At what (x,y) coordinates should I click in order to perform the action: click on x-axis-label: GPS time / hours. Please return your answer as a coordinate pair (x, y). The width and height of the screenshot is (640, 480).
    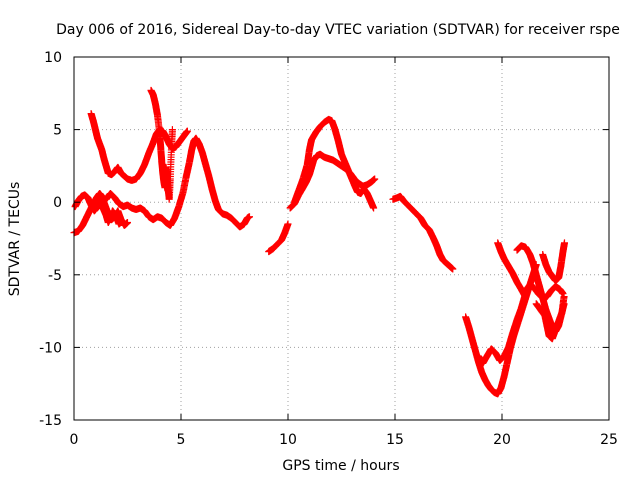
    Looking at the image, I should click on (340, 466).